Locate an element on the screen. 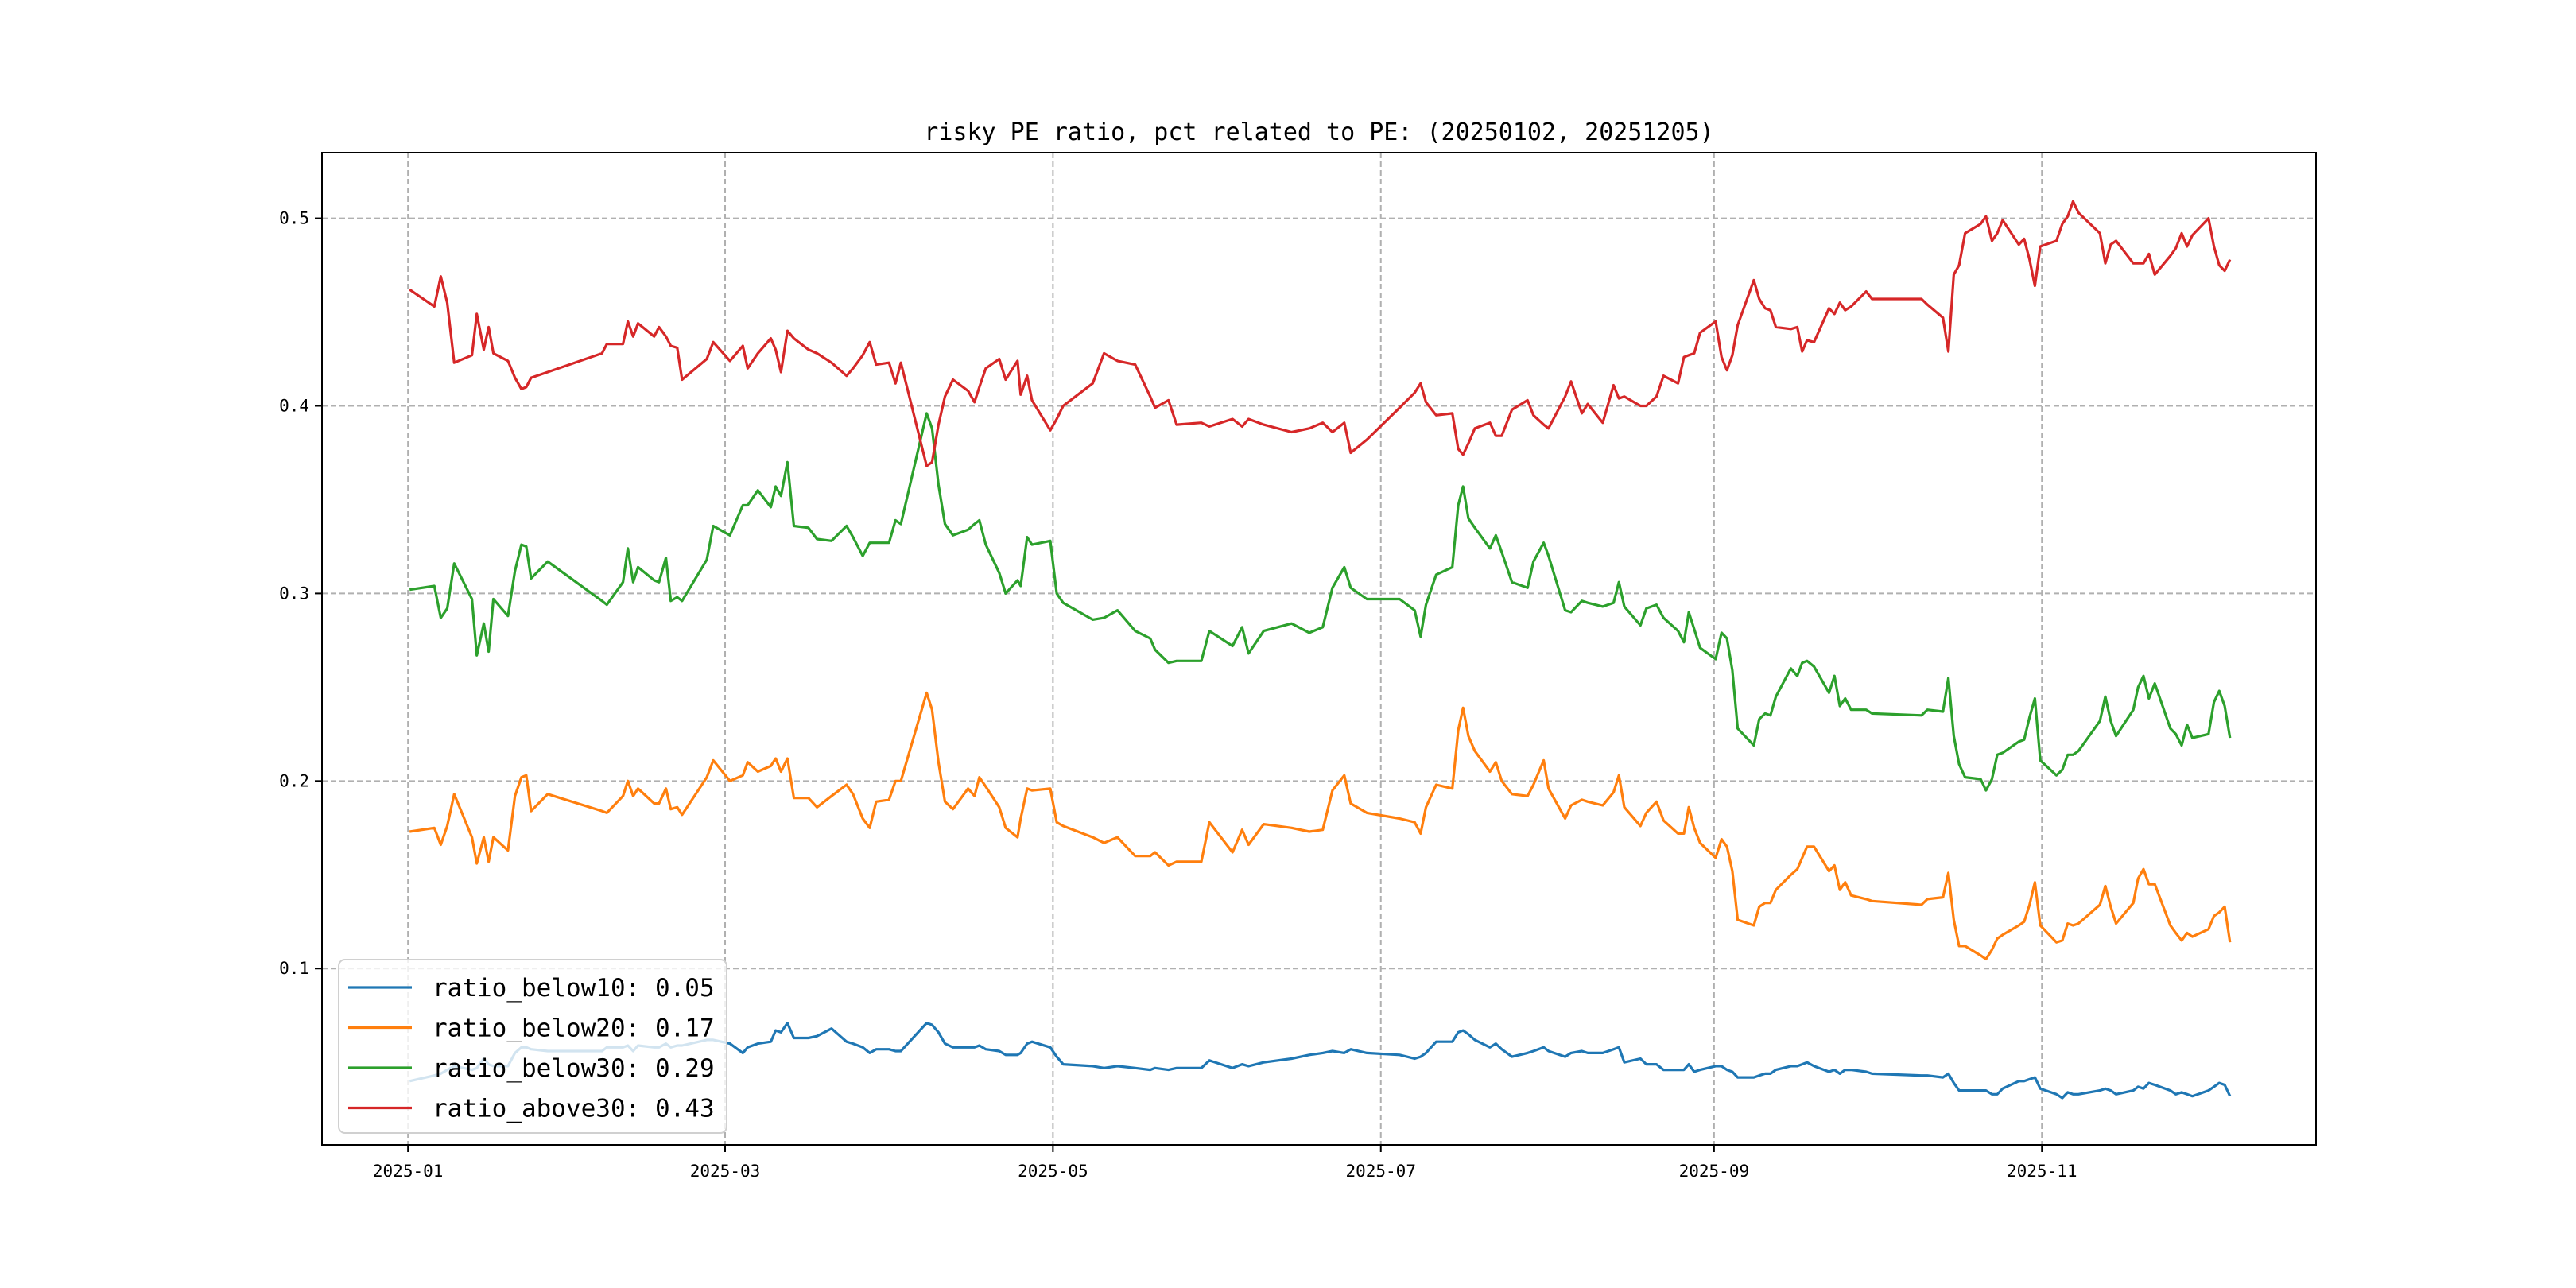 The height and width of the screenshot is (1288, 2576). x-tick-label: 2025-09 is located at coordinates (1714, 1171).